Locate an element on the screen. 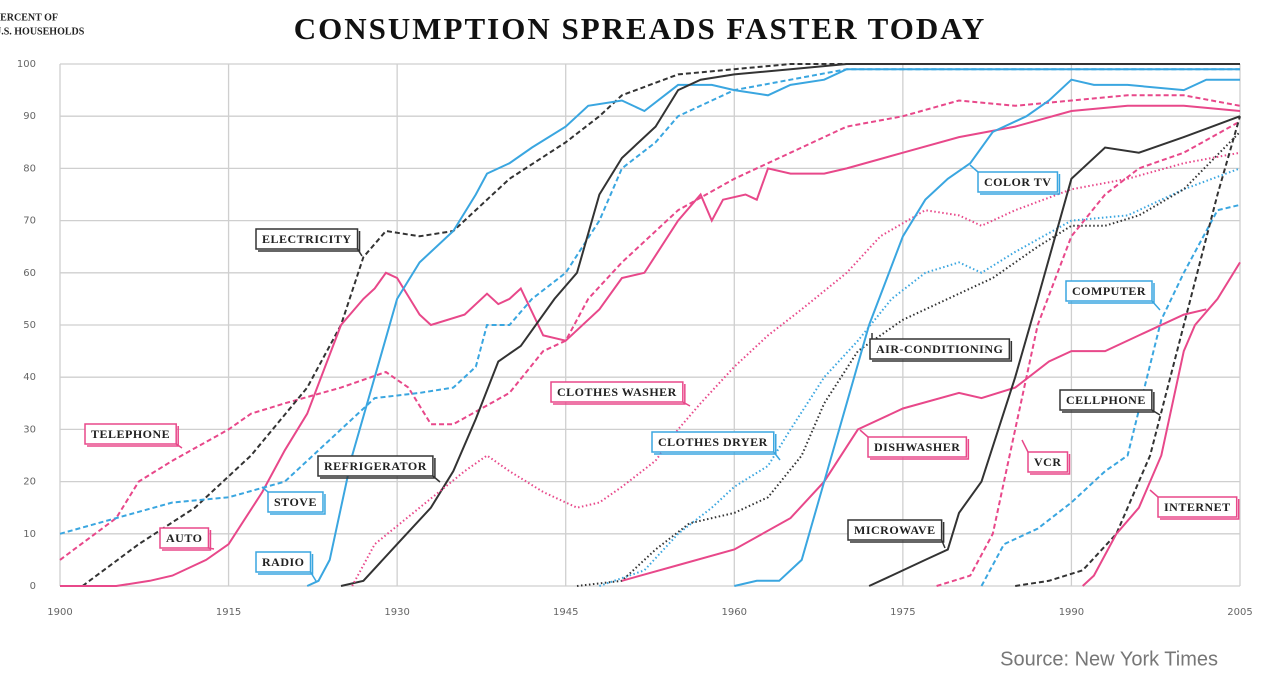  y-tick-label: 30 is located at coordinates (29, 429).